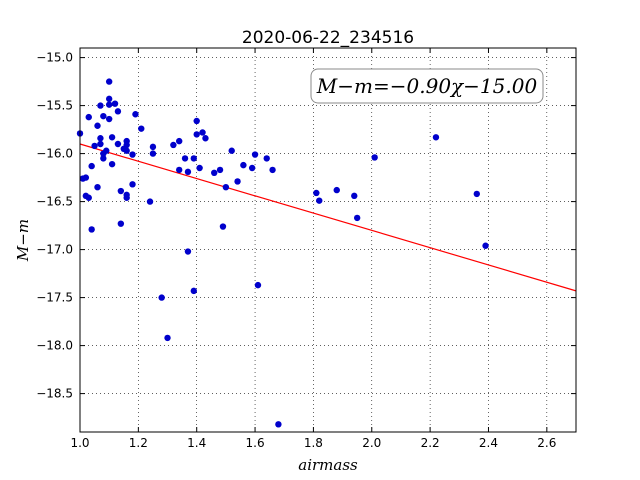  I want to click on y-tick-label: −16.5, so click(54, 202).